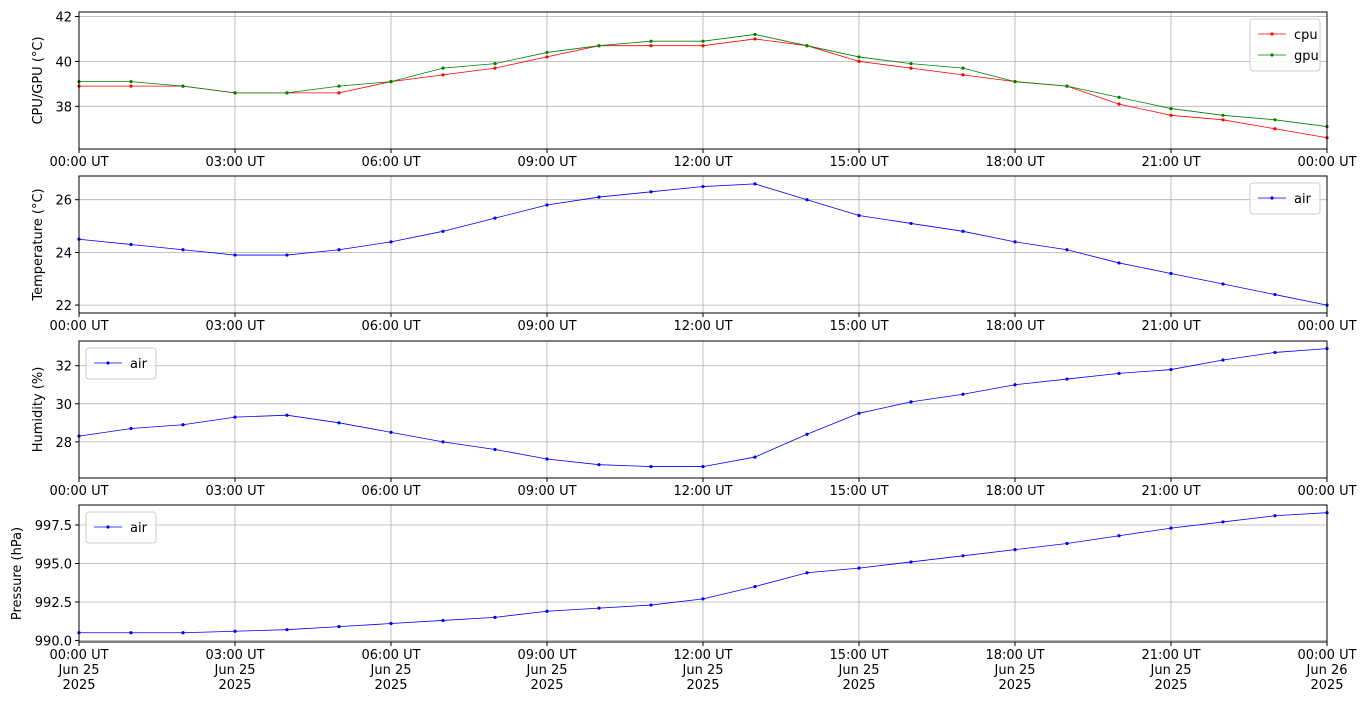 The height and width of the screenshot is (709, 1368). What do you see at coordinates (63, 17) in the screenshot?
I see `y-tick-label: 42` at bounding box center [63, 17].